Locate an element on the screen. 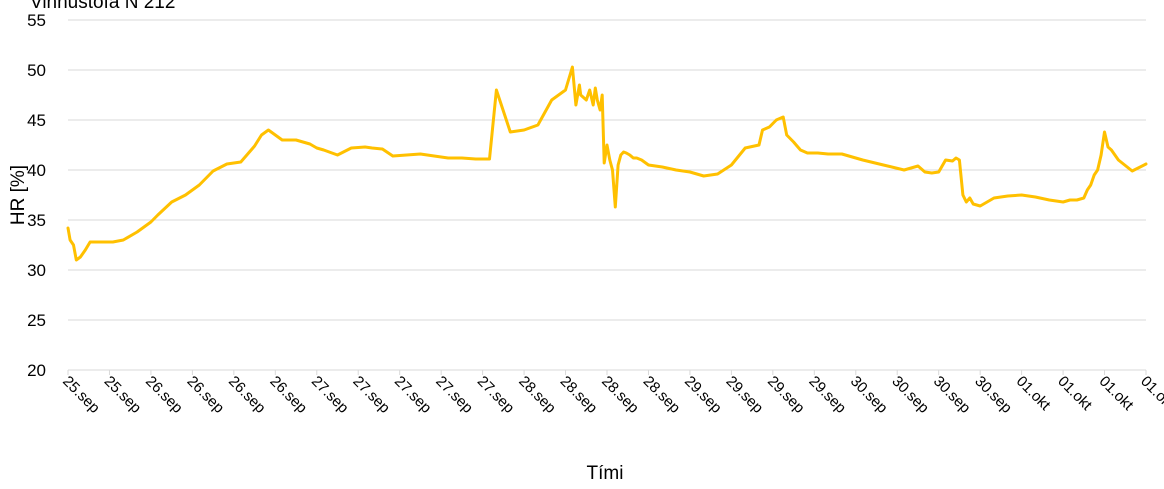 The width and height of the screenshot is (1164, 489). y-tick-label: 30 is located at coordinates (36, 270).